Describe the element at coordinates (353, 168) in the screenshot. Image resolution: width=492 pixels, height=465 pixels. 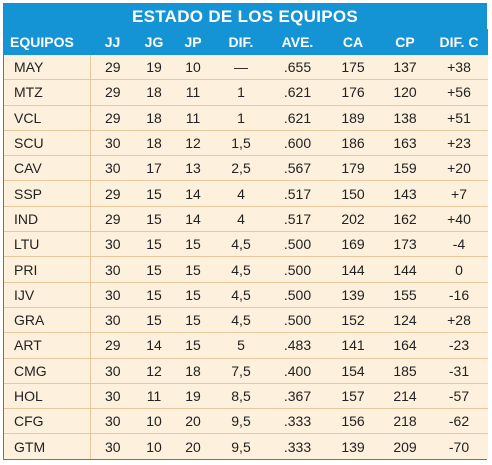
I see `ca-cell: 179` at that location.